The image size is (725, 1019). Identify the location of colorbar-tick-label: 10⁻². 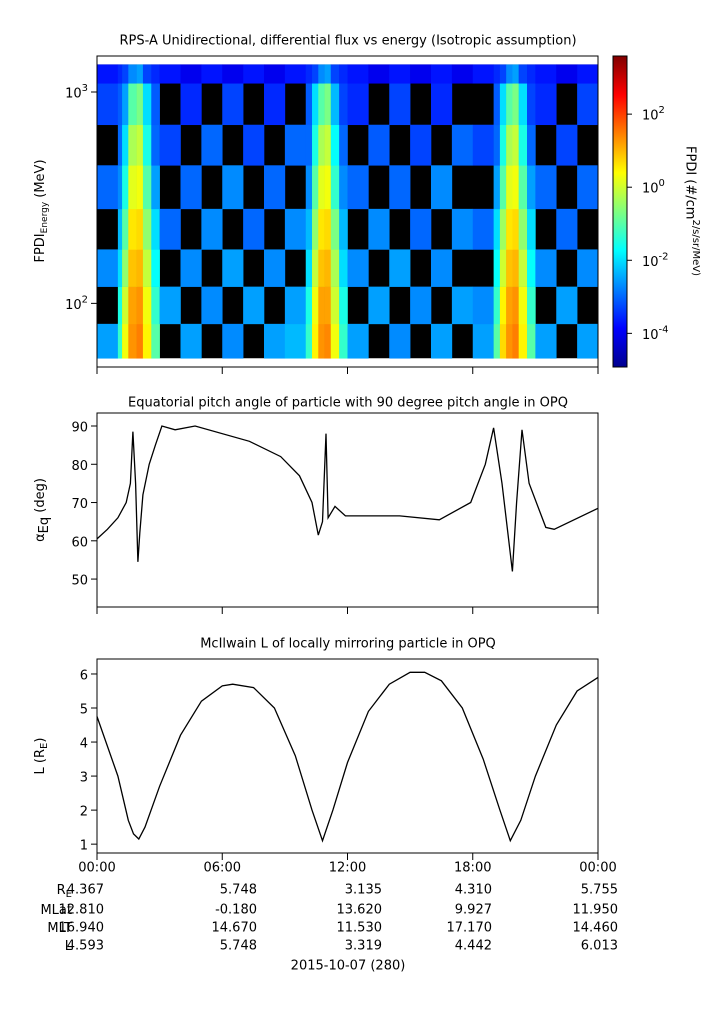
(655, 260).